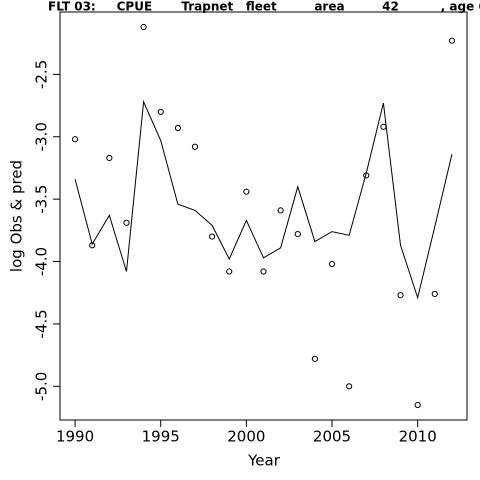  I want to click on y-tick-label: -3.5, so click(42, 199).